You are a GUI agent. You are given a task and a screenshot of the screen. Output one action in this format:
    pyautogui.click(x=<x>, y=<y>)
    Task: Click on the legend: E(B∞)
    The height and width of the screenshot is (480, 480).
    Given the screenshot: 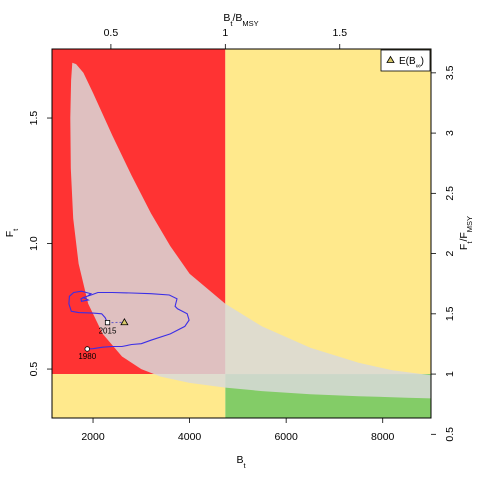 What is the action you would take?
    pyautogui.click(x=405, y=60)
    